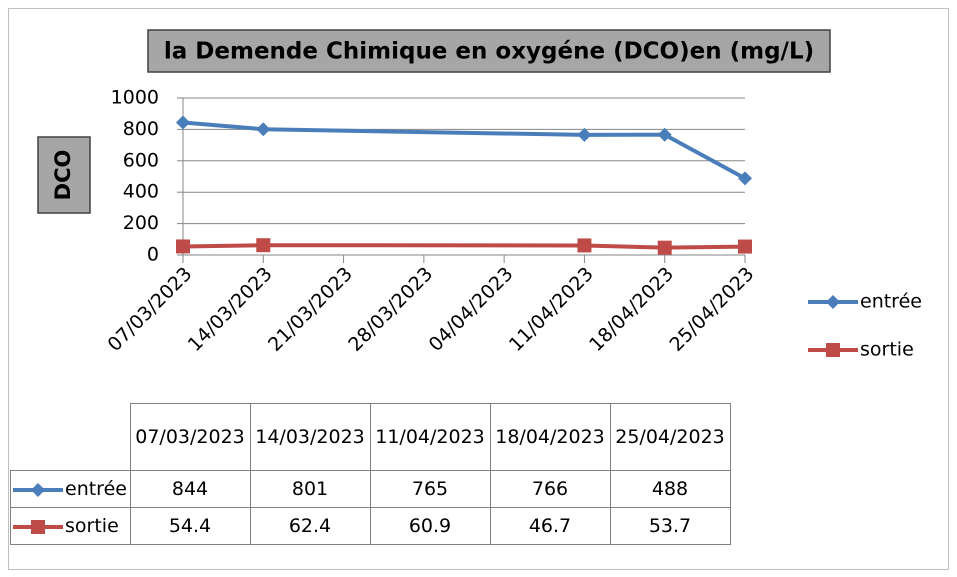 The width and height of the screenshot is (957, 577). I want to click on table-row-header: entrée, so click(70, 489).